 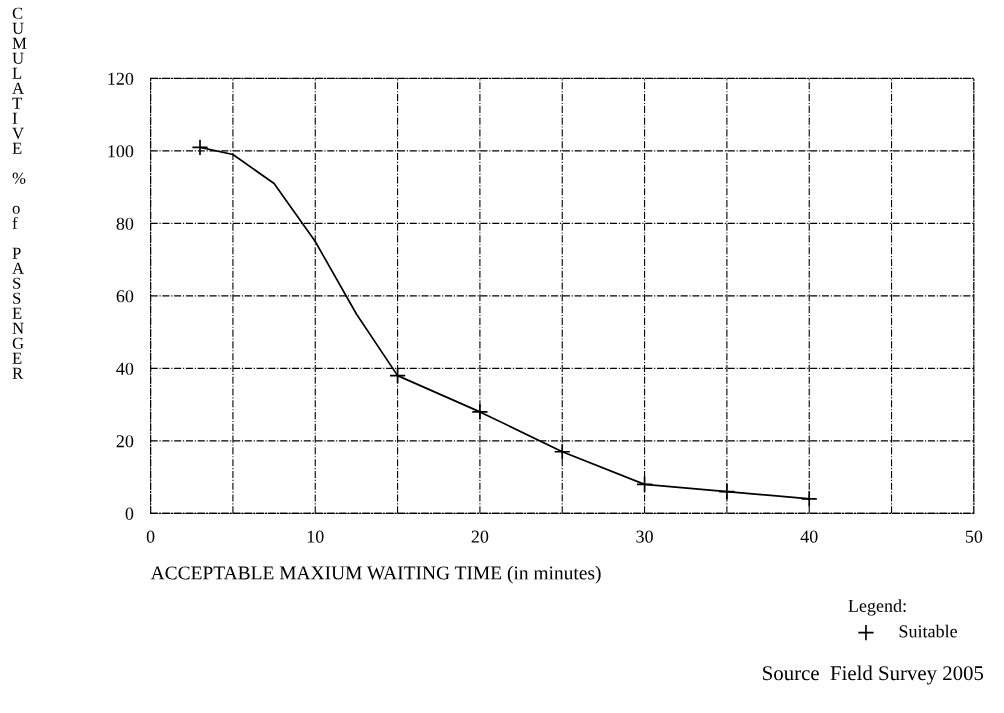 What do you see at coordinates (125, 368) in the screenshot?
I see `y-tick-label: 40` at bounding box center [125, 368].